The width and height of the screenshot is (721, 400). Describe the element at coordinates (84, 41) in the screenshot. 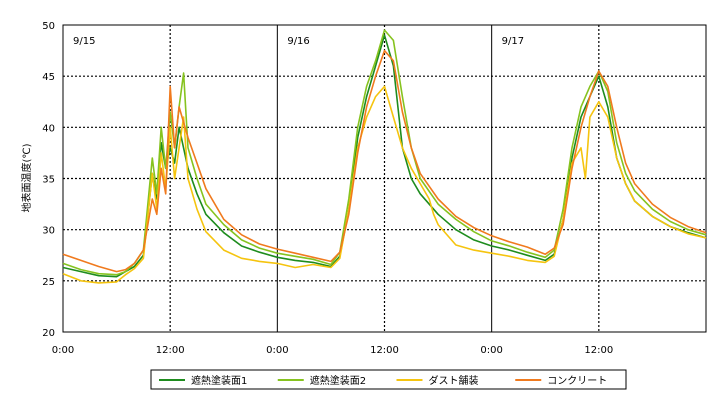

I see `date-label: 9/15` at that location.